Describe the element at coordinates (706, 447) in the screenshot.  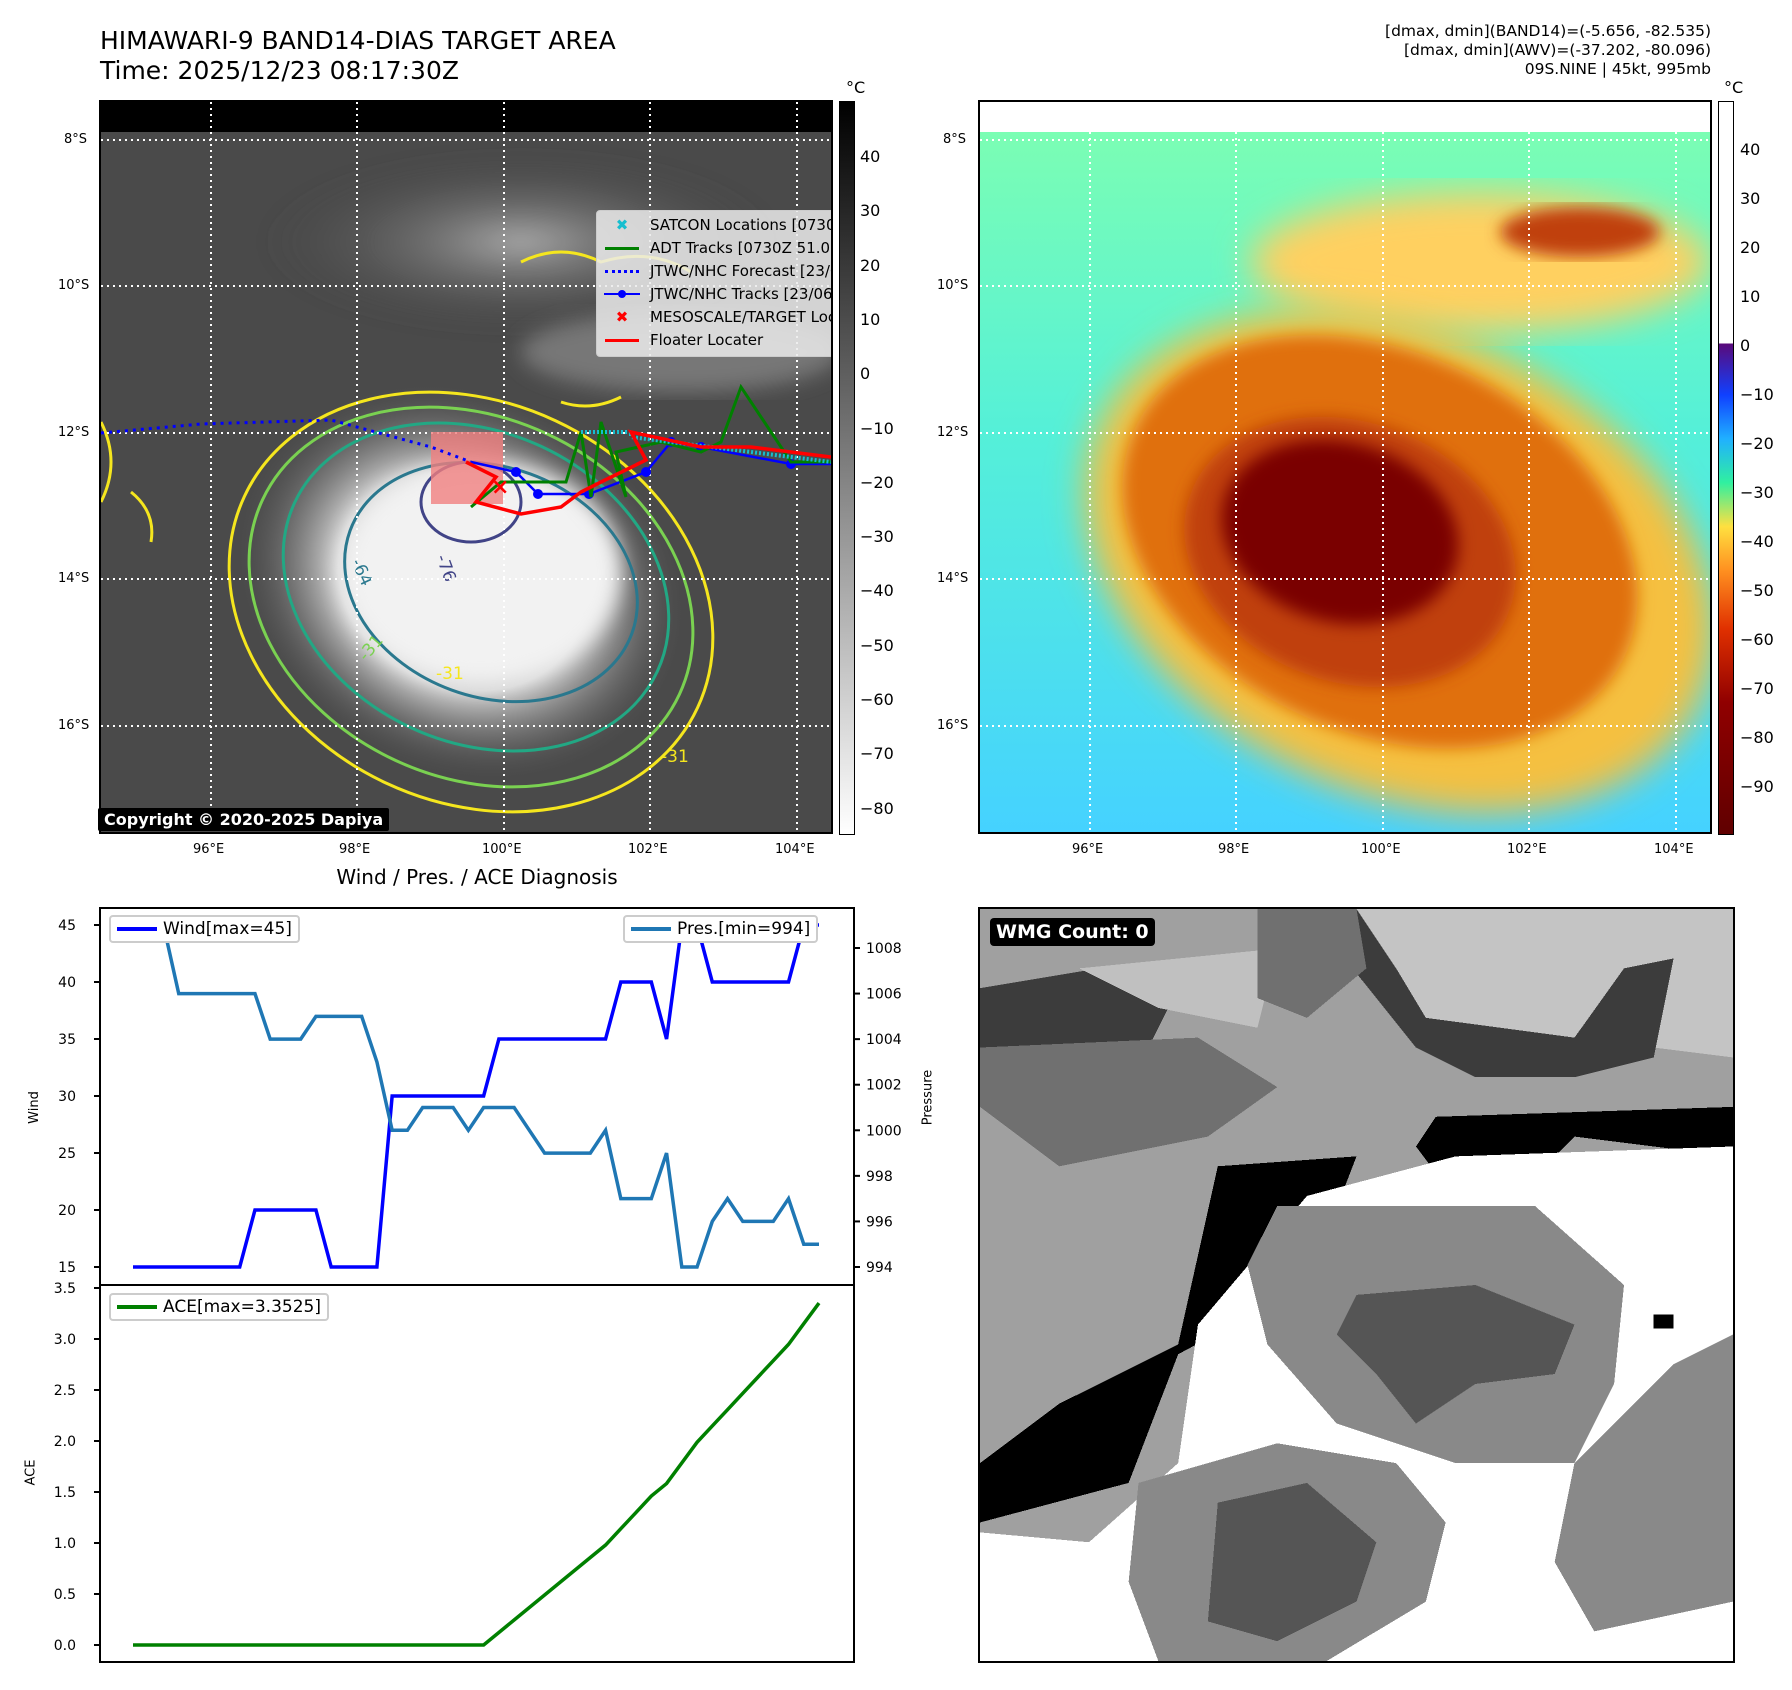
I see `satcon-locations` at that location.